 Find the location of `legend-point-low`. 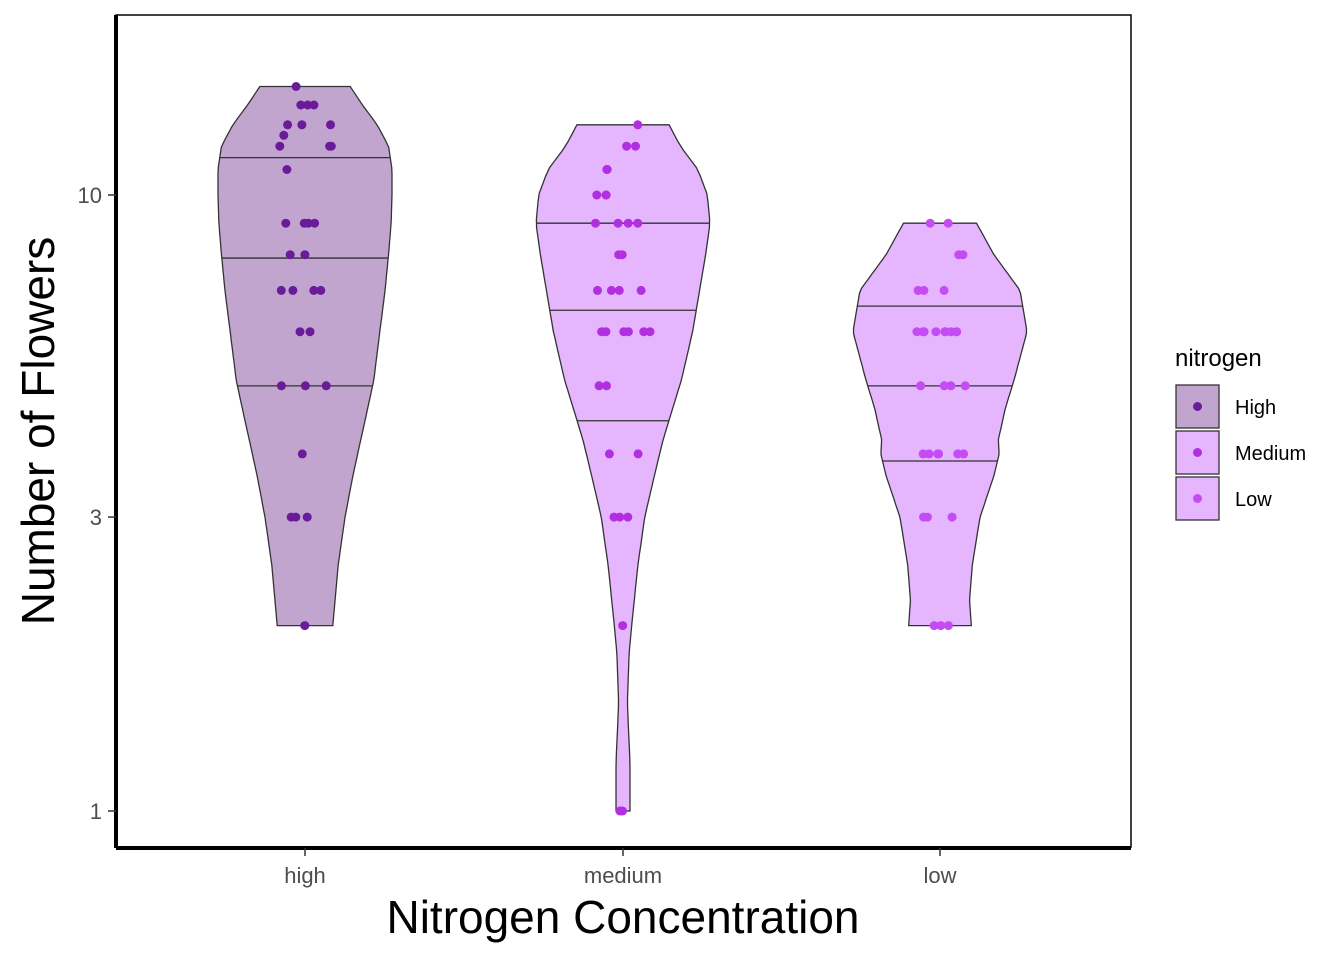

legend-point-low is located at coordinates (1197, 498).